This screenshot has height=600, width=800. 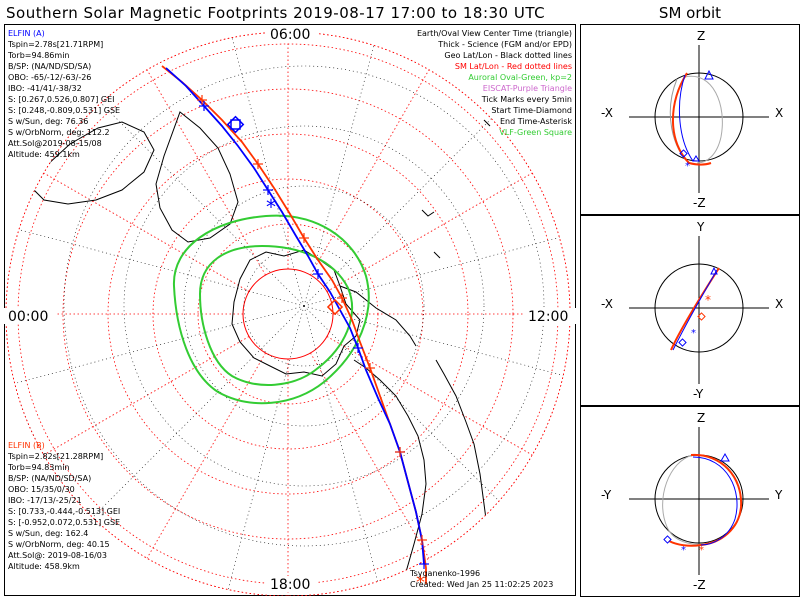 I want to click on legend-item: SM Lat/Lon - Red dotted lines, so click(x=513, y=66).